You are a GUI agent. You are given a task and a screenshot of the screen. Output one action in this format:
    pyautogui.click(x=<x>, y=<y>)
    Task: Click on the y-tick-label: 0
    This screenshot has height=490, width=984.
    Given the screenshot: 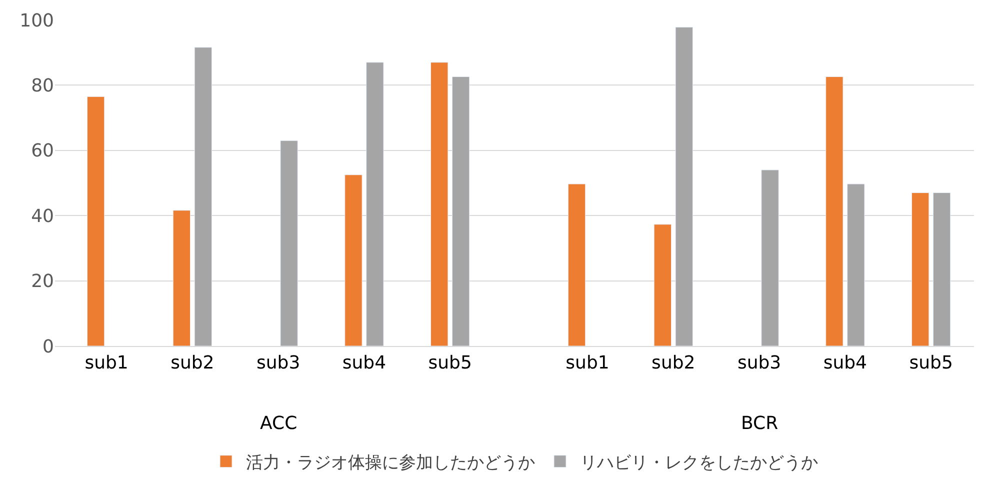 What is the action you would take?
    pyautogui.click(x=48, y=347)
    